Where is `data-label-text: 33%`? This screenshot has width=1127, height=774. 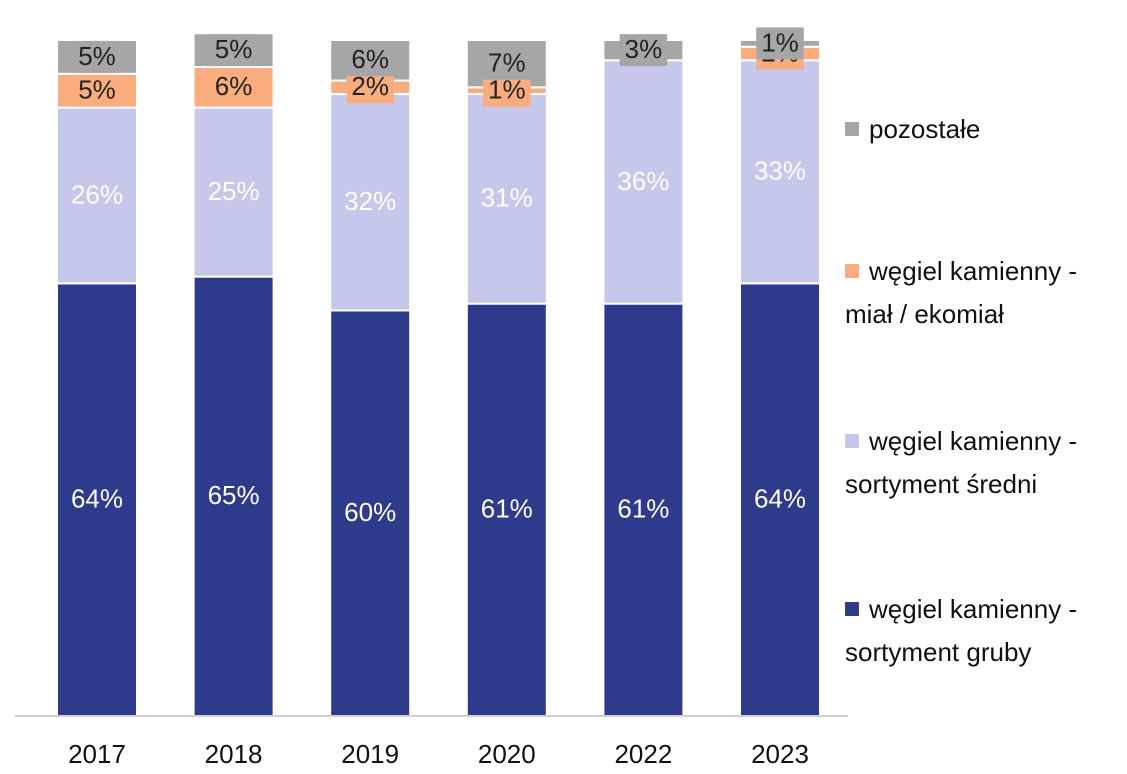 data-label-text: 33% is located at coordinates (780, 171).